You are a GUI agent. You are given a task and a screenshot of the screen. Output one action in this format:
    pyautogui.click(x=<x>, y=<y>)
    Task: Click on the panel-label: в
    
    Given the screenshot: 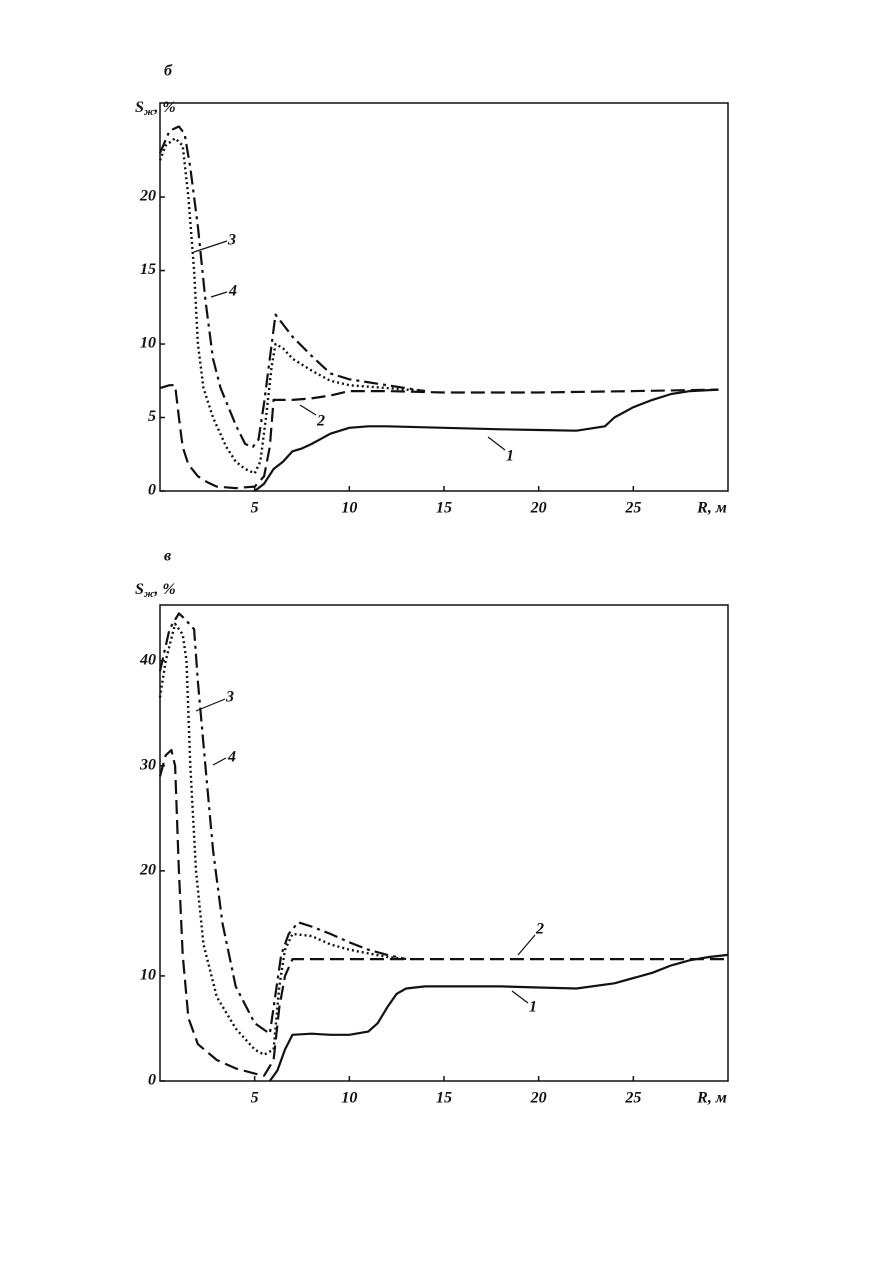 What is the action you would take?
    pyautogui.click(x=167, y=556)
    